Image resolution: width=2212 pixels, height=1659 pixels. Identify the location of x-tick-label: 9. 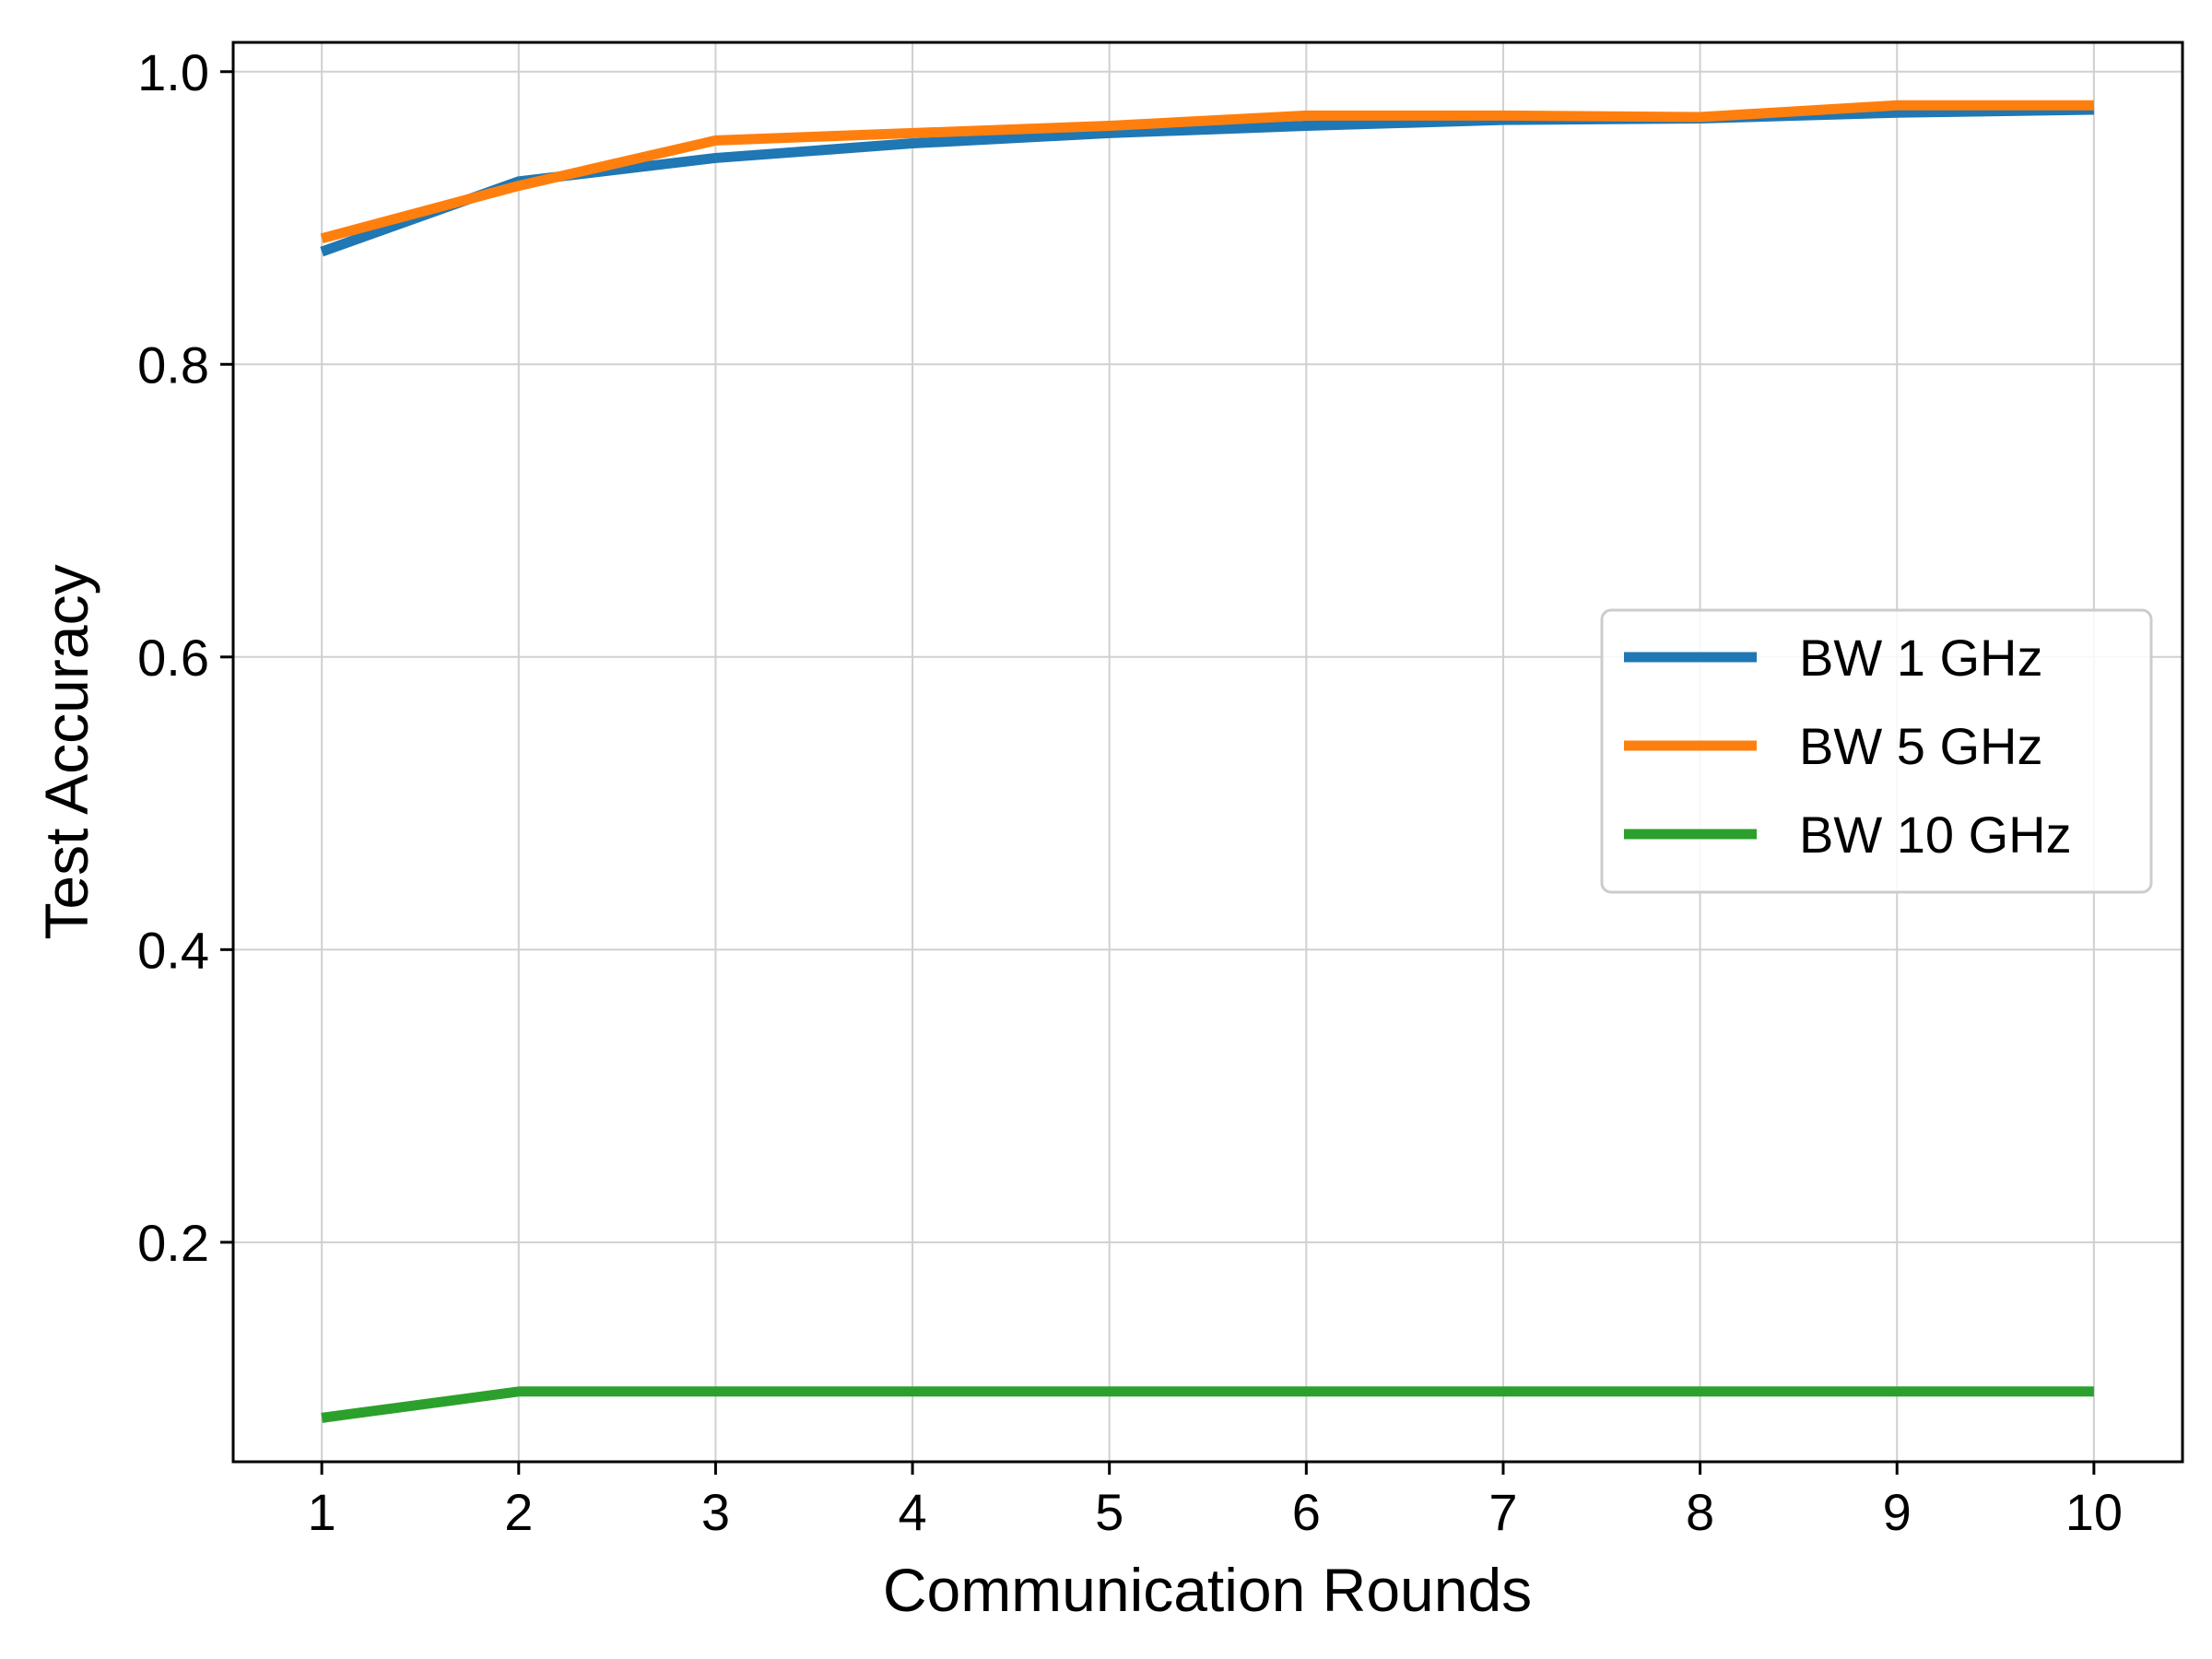
(1897, 1512).